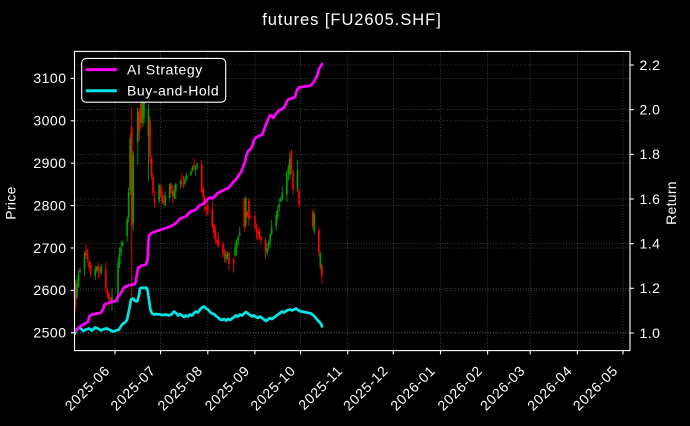 This screenshot has height=426, width=690. Describe the element at coordinates (49, 121) in the screenshot. I see `svg-text: 3000` at that location.